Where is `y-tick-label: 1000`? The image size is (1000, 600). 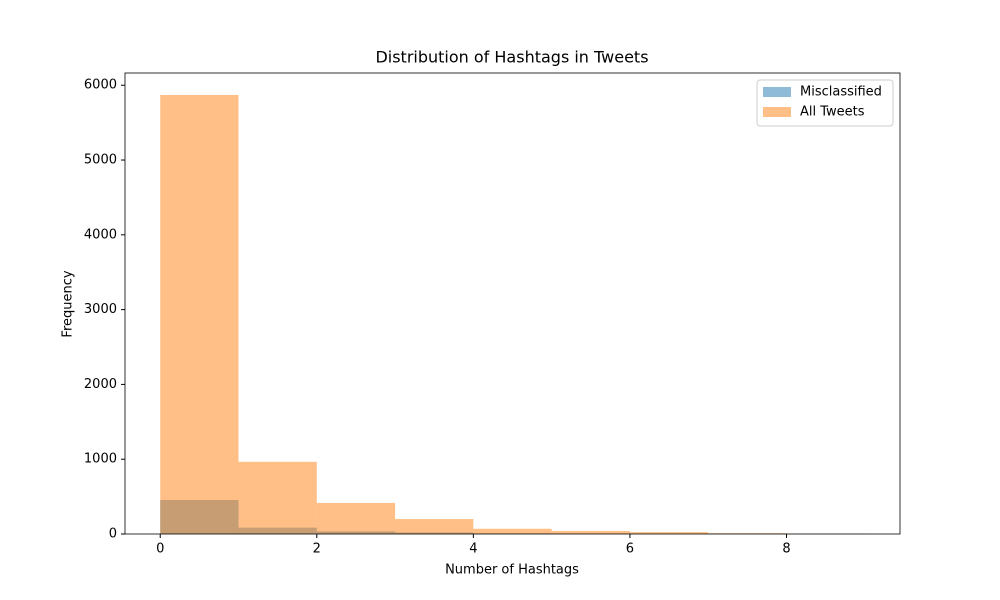 y-tick-label: 1000 is located at coordinates (100, 459).